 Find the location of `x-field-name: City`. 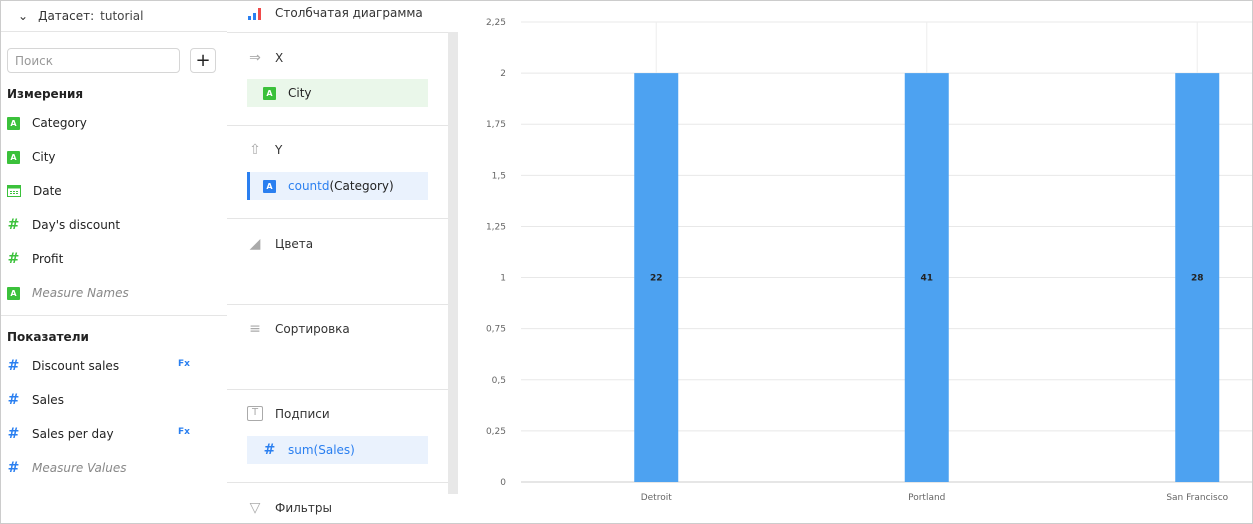

x-field-name: City is located at coordinates (300, 93).